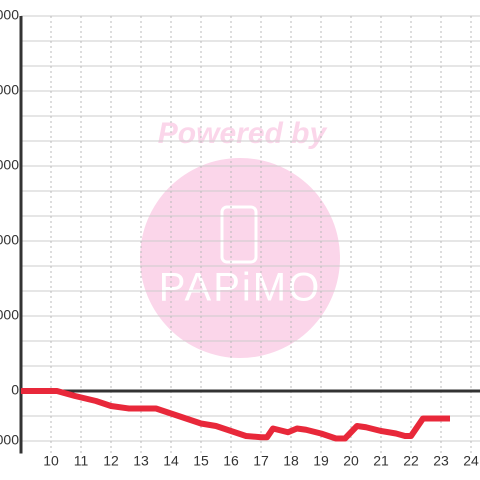  I want to click on y-tick-label: 90,000, so click(9, 165).